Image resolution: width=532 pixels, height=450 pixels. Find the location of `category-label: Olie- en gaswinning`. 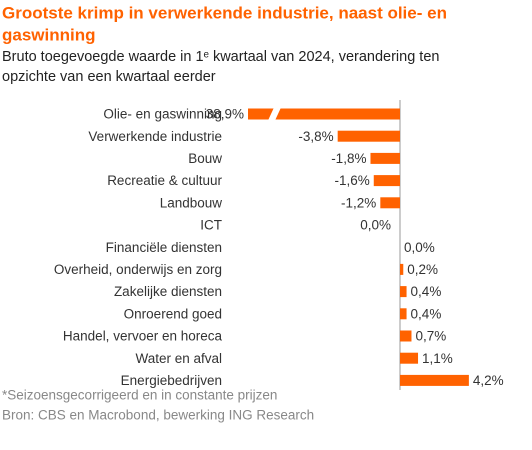

category-label: Olie- en gaswinning is located at coordinates (162, 114).